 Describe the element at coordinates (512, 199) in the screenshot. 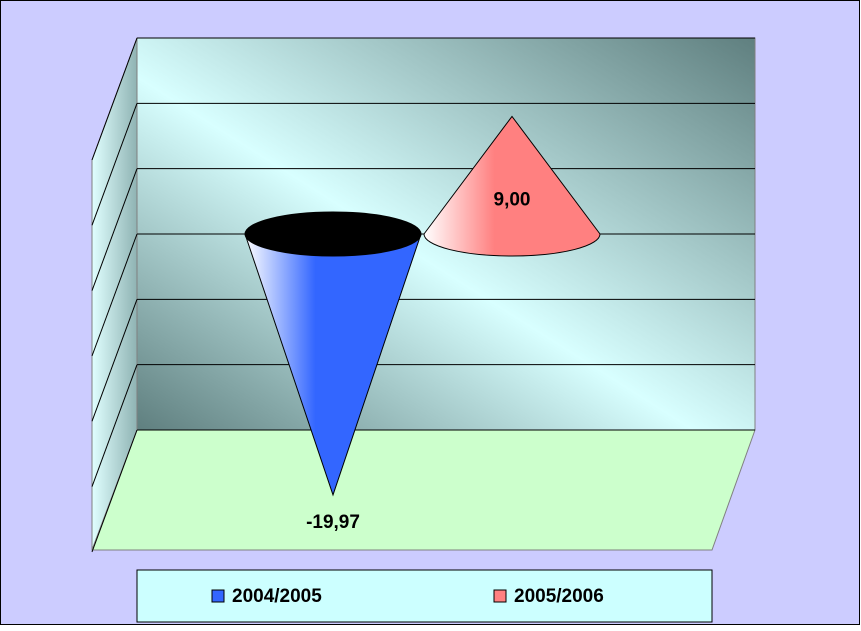

I see `value-label: 9,00` at that location.